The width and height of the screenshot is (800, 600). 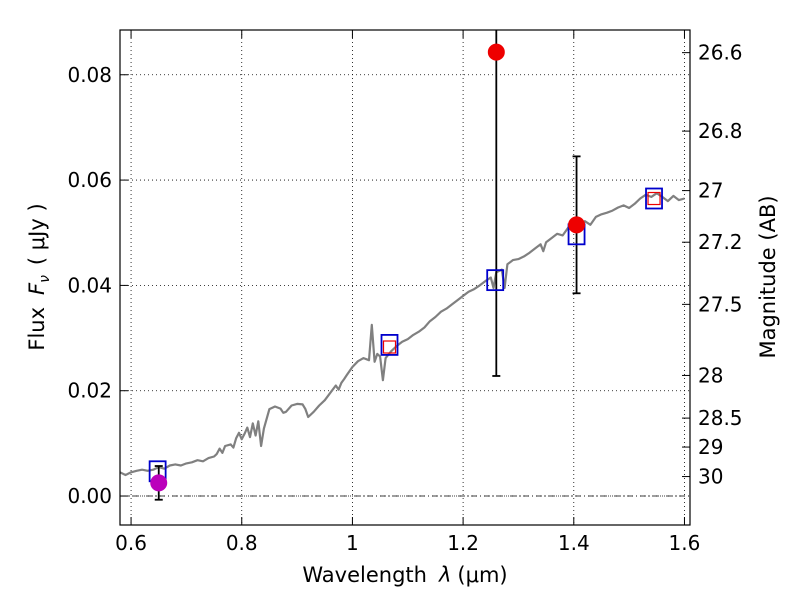 What do you see at coordinates (89, 496) in the screenshot?
I see `y-tick-label: 0.00` at bounding box center [89, 496].